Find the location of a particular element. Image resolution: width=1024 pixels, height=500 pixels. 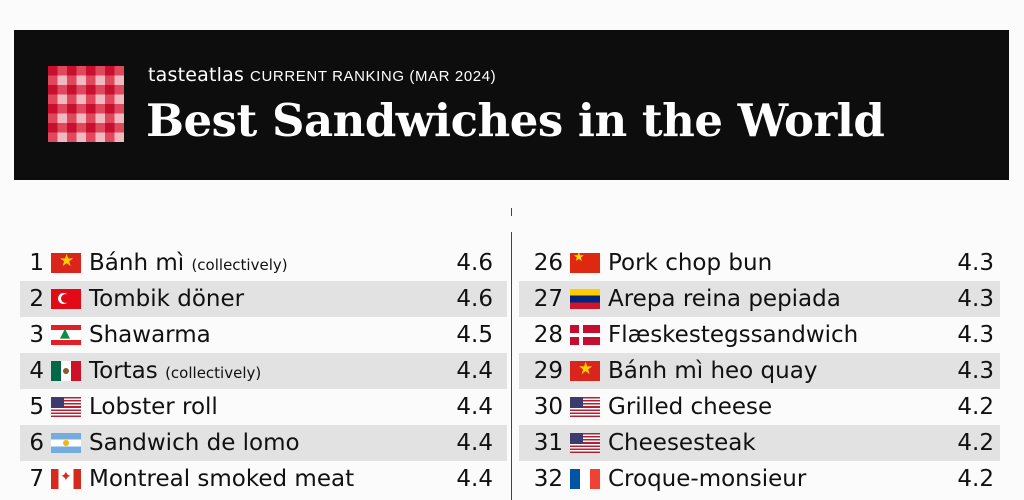

dish-name-text: Bánh mì is located at coordinates (137, 263).